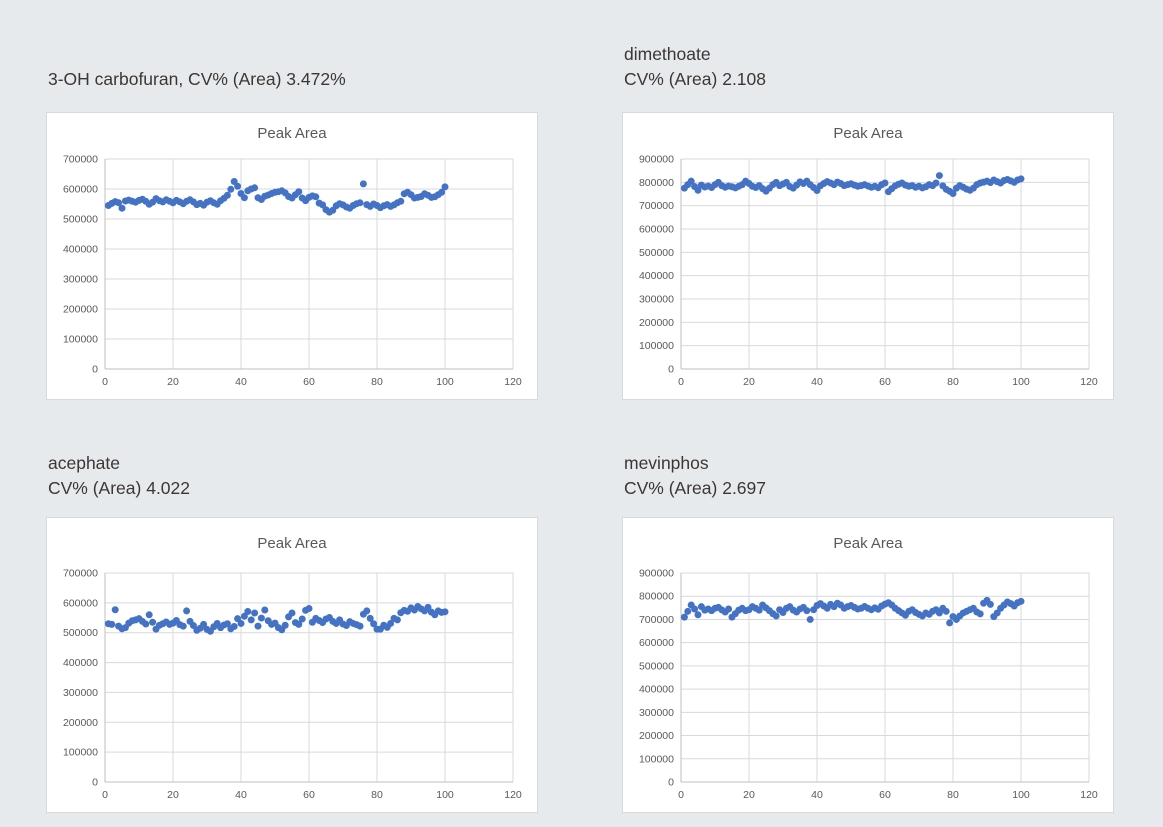  I want to click on chart-label-dimethoate: dimethoate CV% (Area) 2.108, so click(893, 65).